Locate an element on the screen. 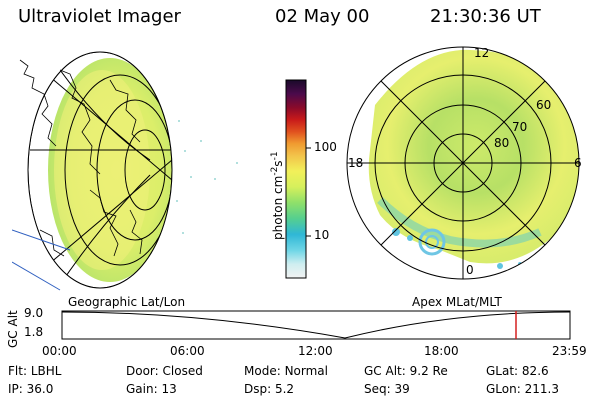 The image size is (600, 400). orbit-xtick-0000: 00:00 is located at coordinates (59, 351).